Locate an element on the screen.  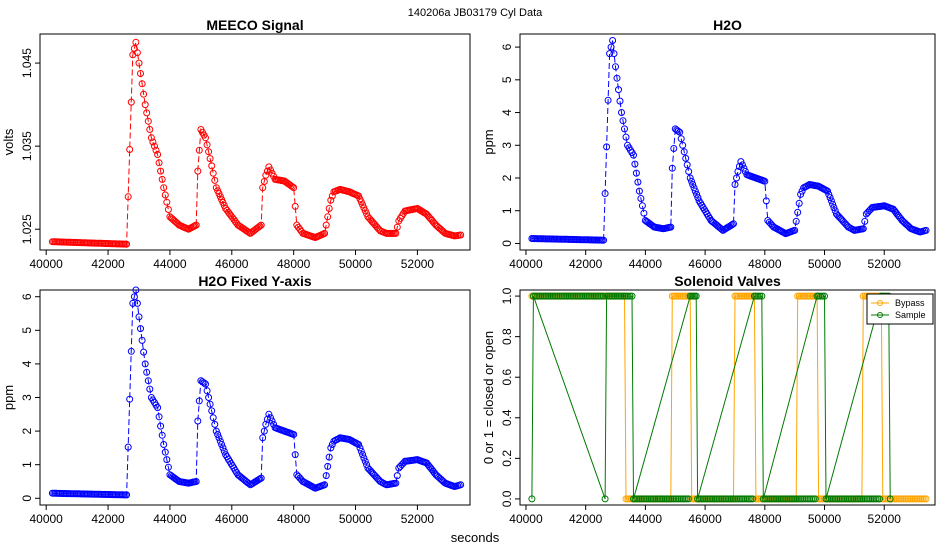
chart-title: Solenoid Valves is located at coordinates (727, 281).